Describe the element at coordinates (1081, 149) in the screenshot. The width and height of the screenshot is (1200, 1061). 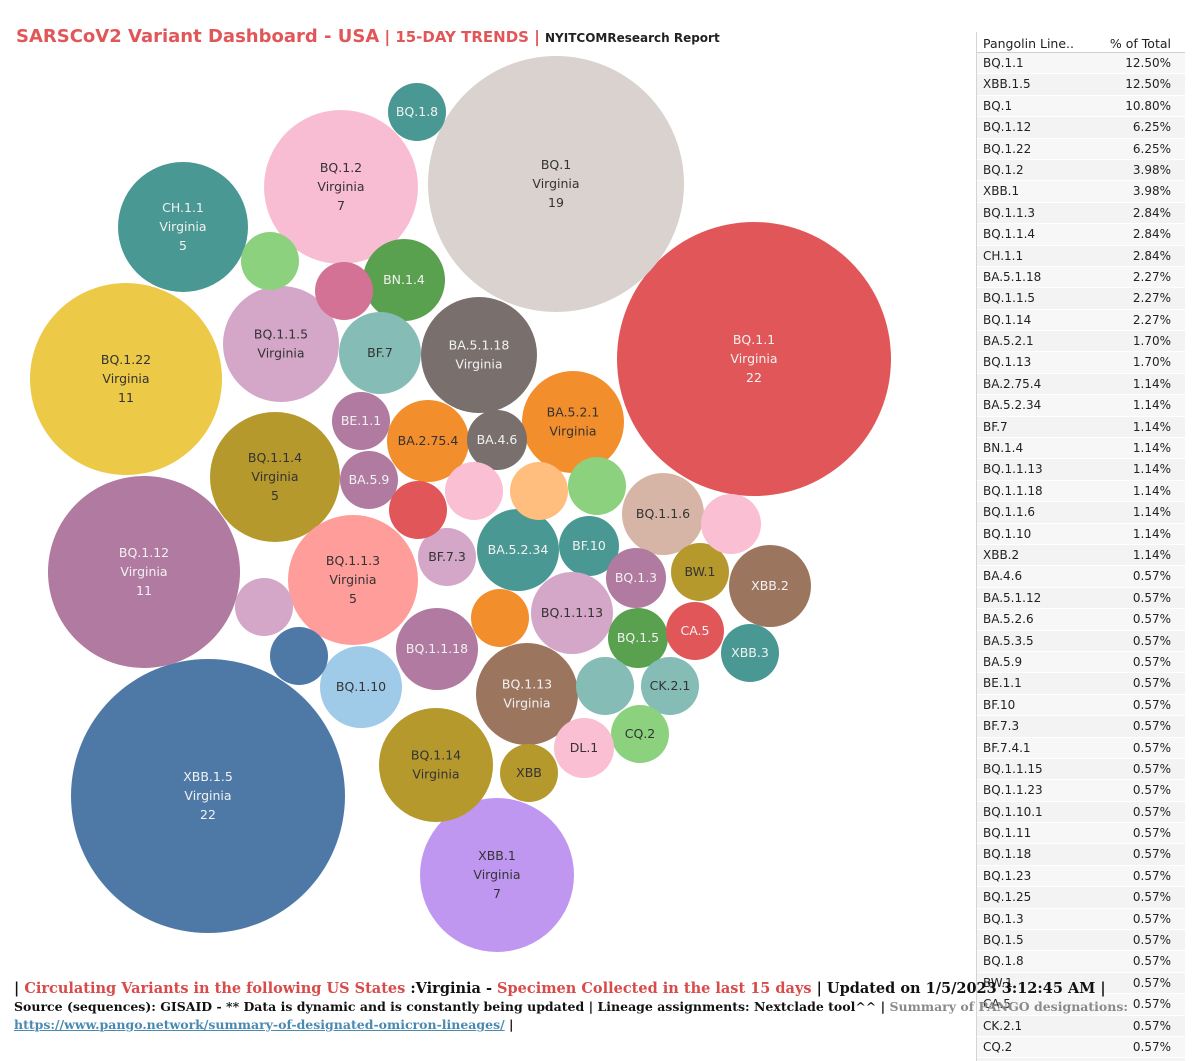
I see `table-row: BQ.1.22 6.25%` at that location.